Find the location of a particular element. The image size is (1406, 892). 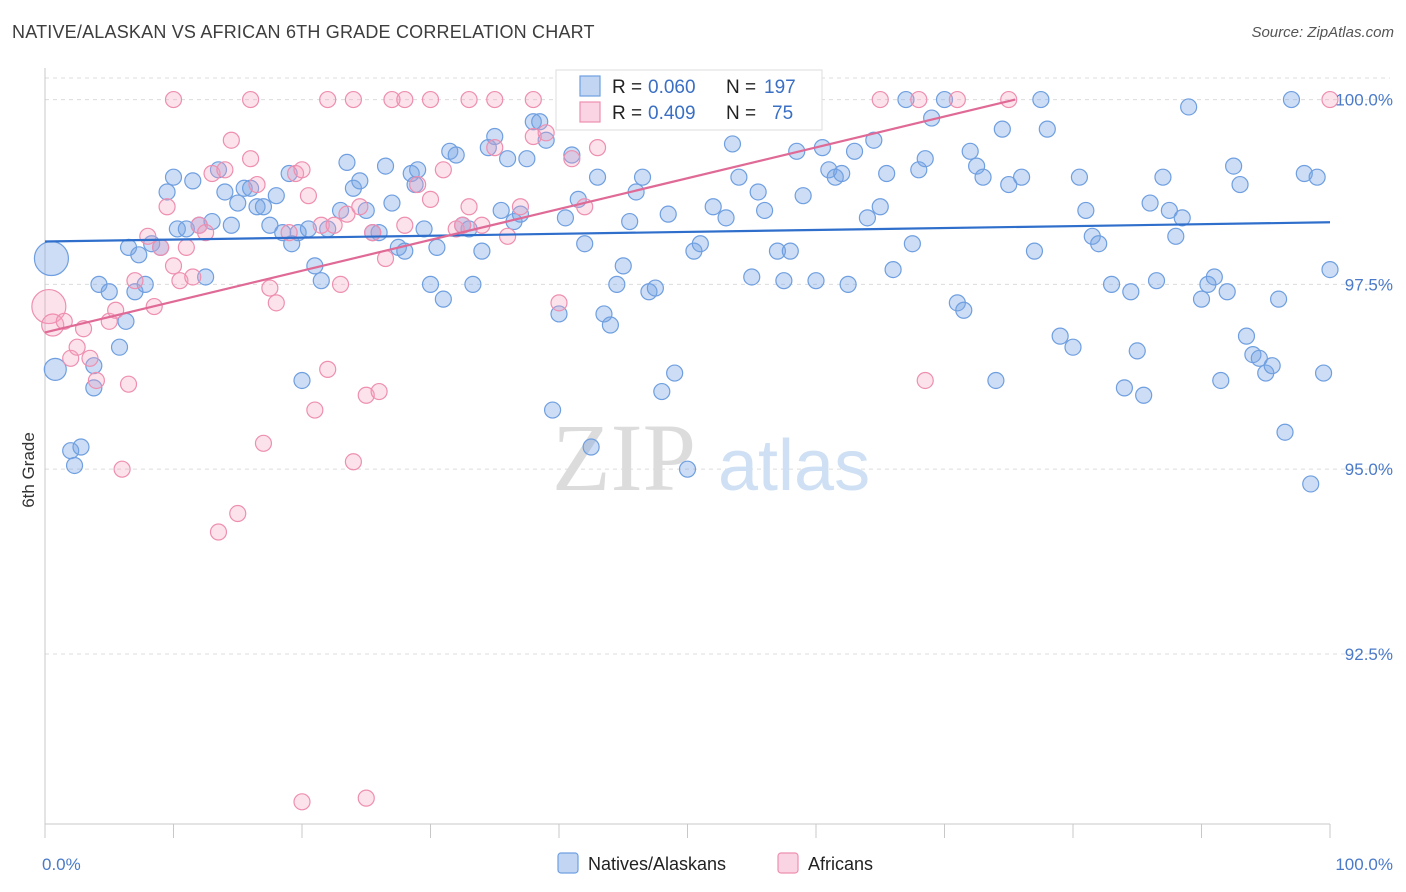

stats-r-label-1: R = is located at coordinates (627, 87).